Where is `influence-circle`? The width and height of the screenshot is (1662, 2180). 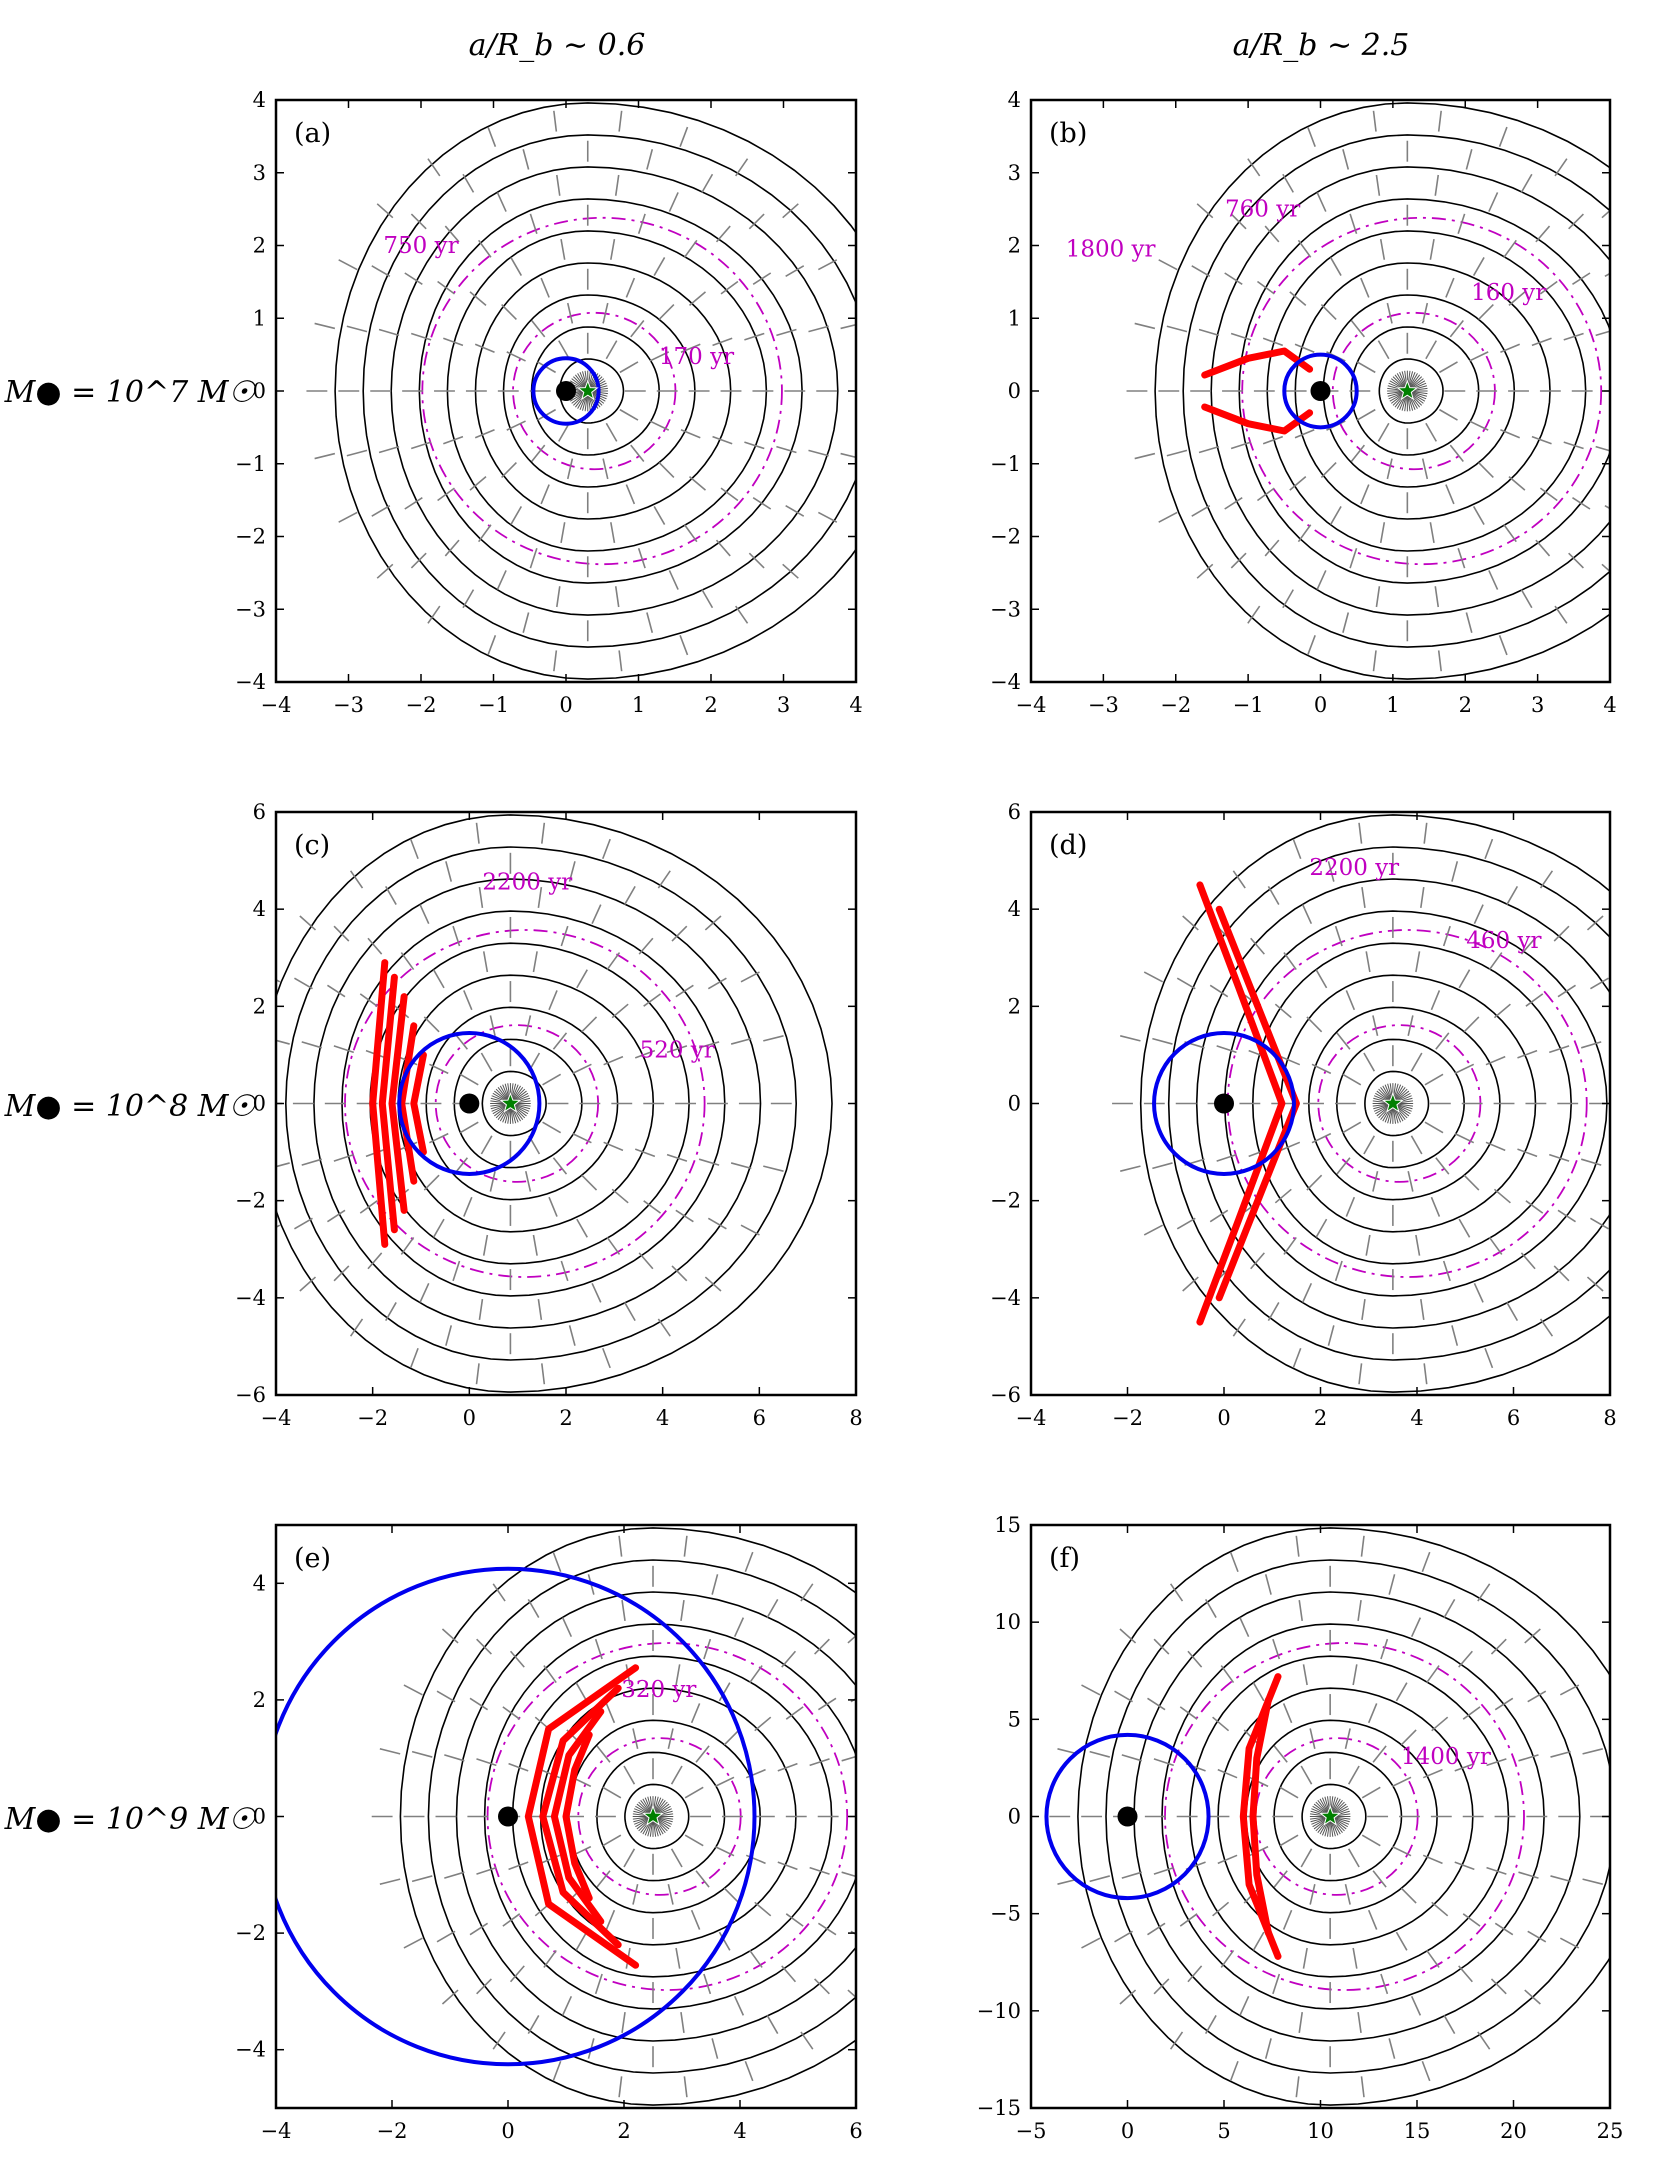
influence-circle is located at coordinates (566, 391).